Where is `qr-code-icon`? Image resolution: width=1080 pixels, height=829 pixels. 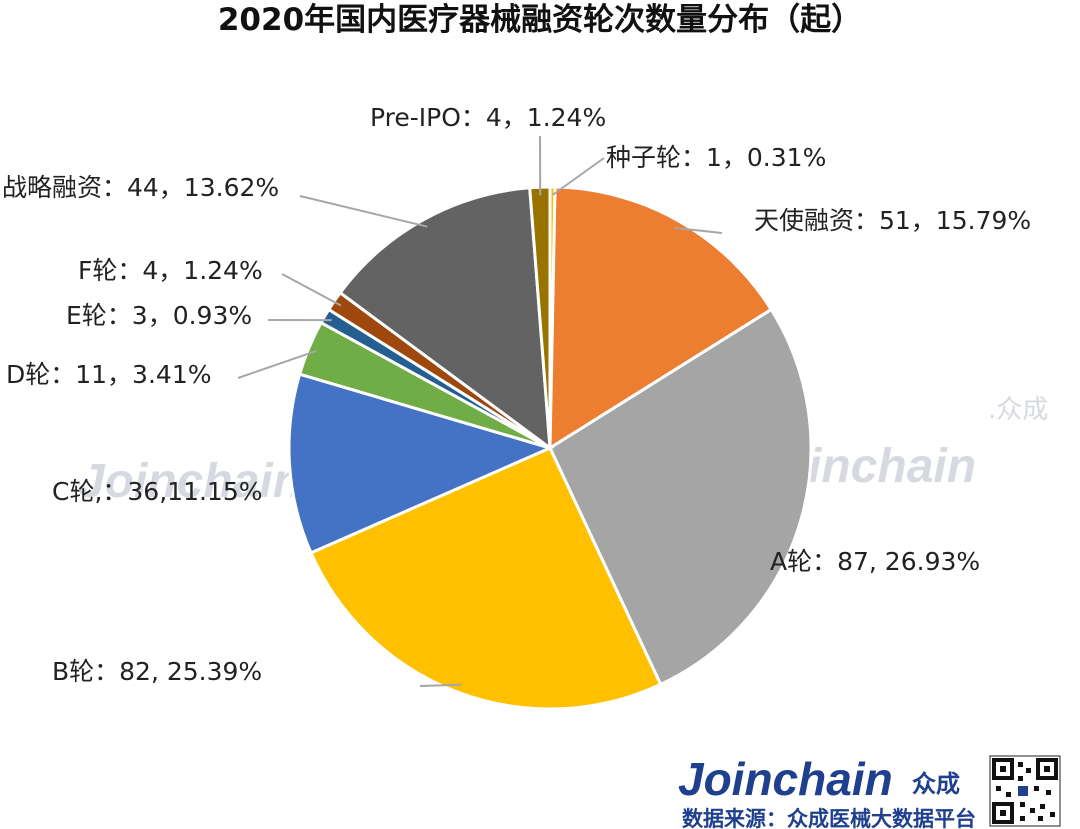
qr-code-icon is located at coordinates (1025, 791).